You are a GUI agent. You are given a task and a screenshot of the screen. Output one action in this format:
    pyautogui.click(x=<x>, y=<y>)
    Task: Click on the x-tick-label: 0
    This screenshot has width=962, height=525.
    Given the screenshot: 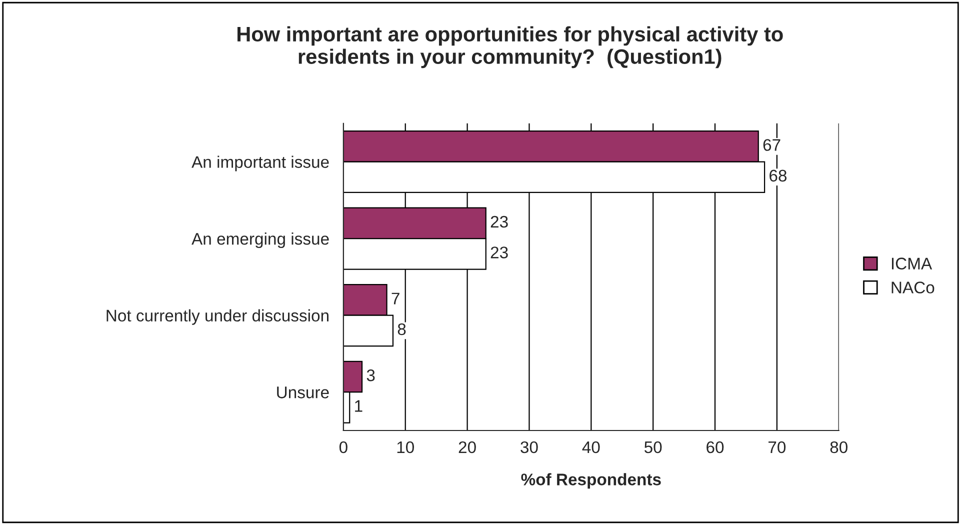 What is the action you would take?
    pyautogui.click(x=343, y=447)
    